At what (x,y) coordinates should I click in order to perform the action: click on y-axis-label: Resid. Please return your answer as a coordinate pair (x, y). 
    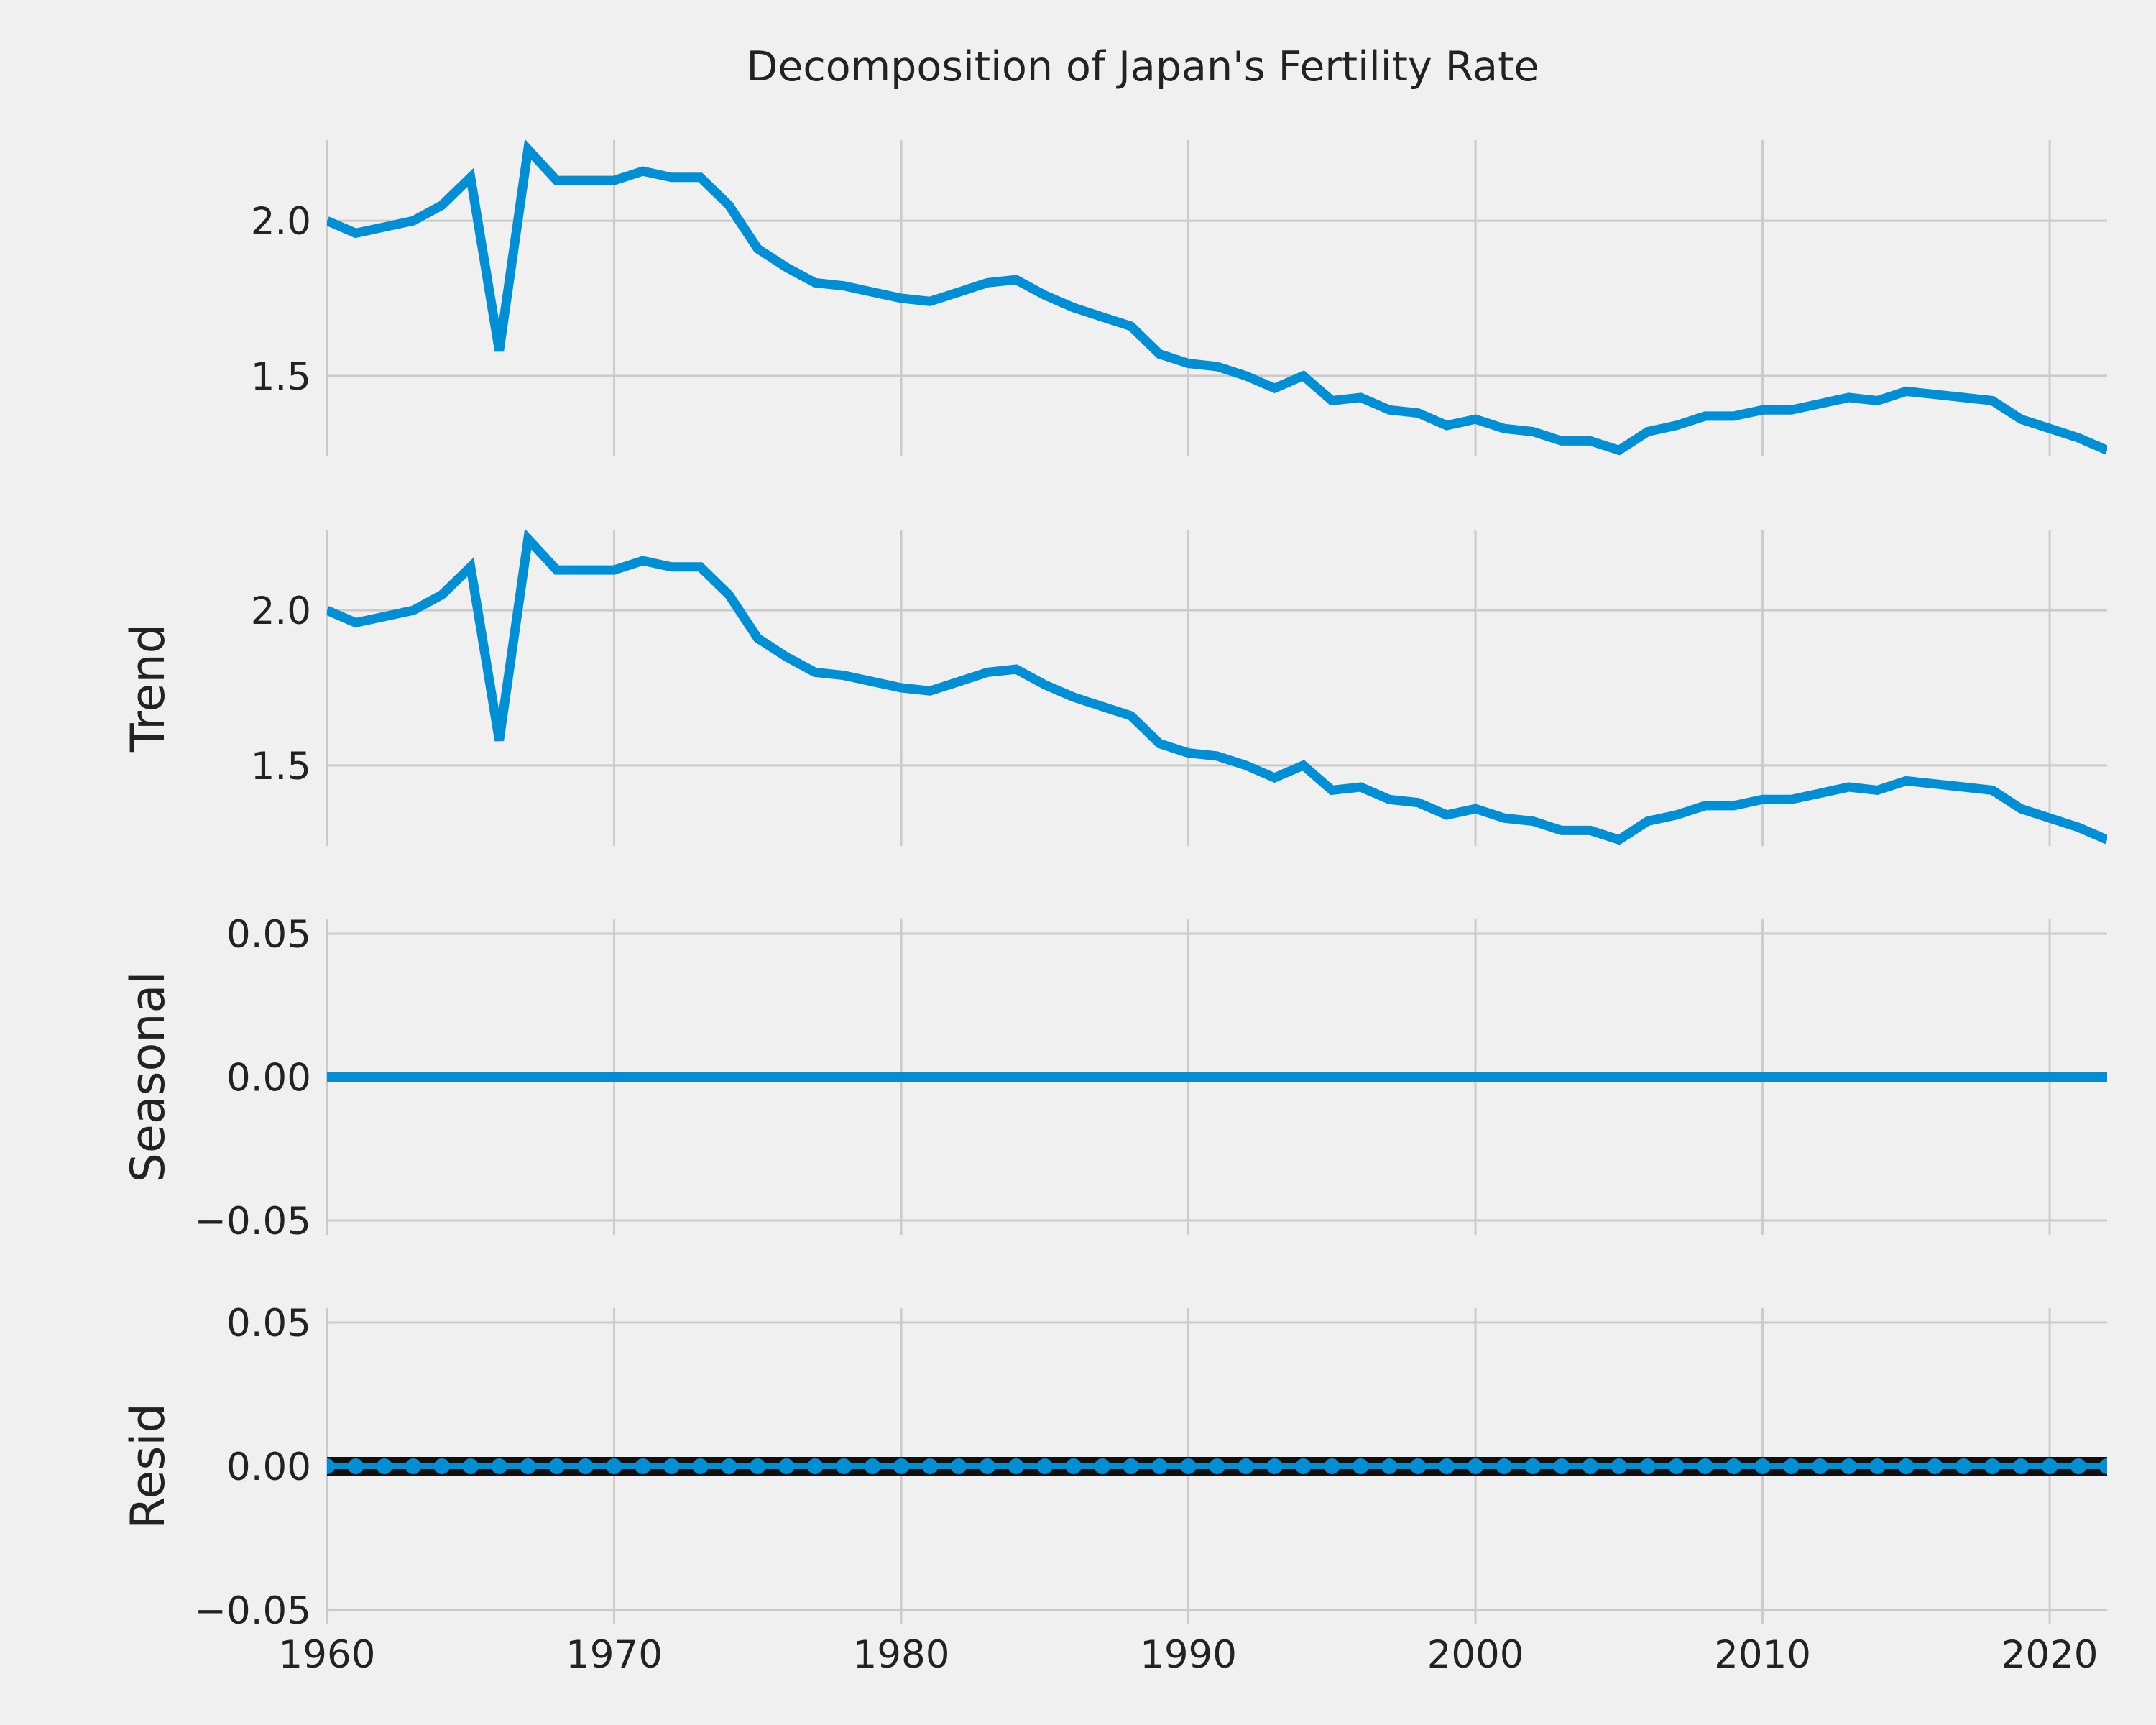
    Looking at the image, I should click on (148, 1466).